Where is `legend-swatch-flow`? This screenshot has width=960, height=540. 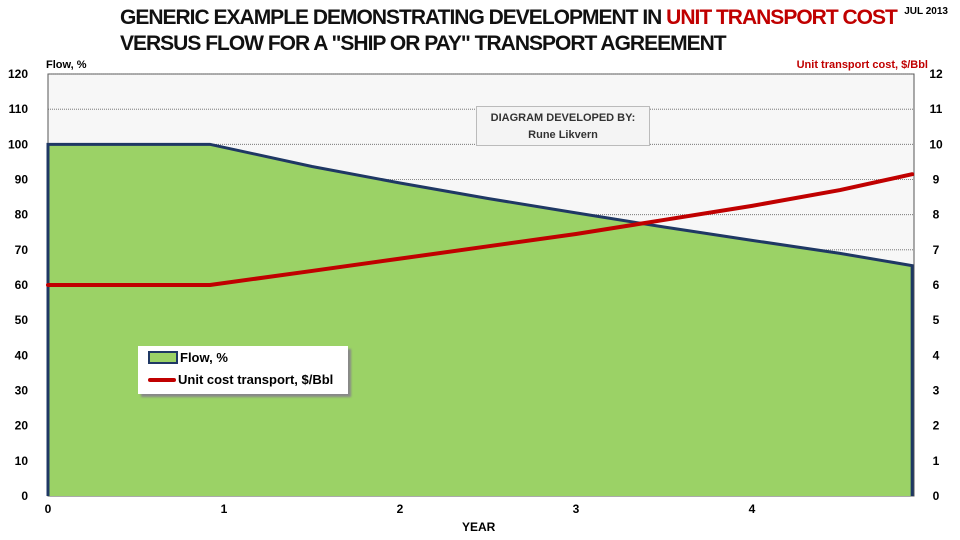 legend-swatch-flow is located at coordinates (163, 357).